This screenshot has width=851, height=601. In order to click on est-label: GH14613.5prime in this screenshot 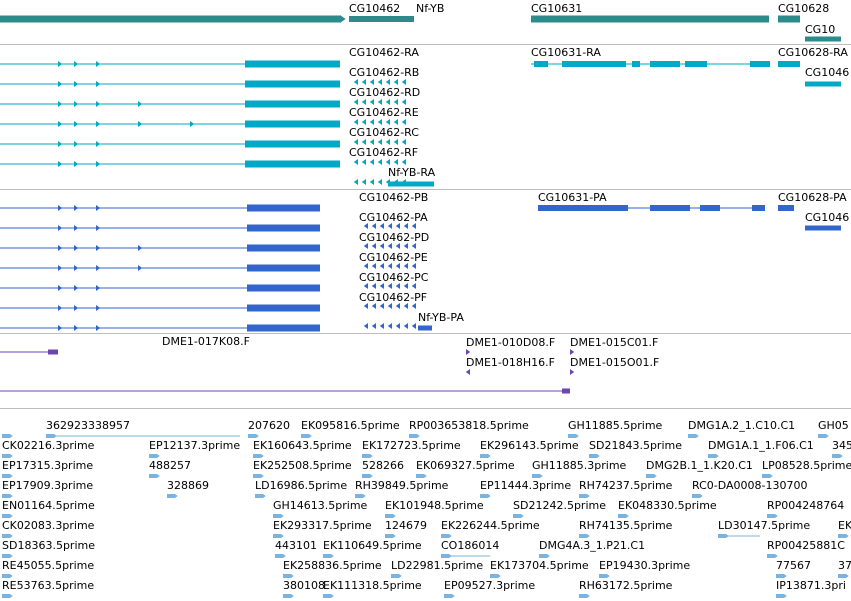, I will do `click(320, 505)`.